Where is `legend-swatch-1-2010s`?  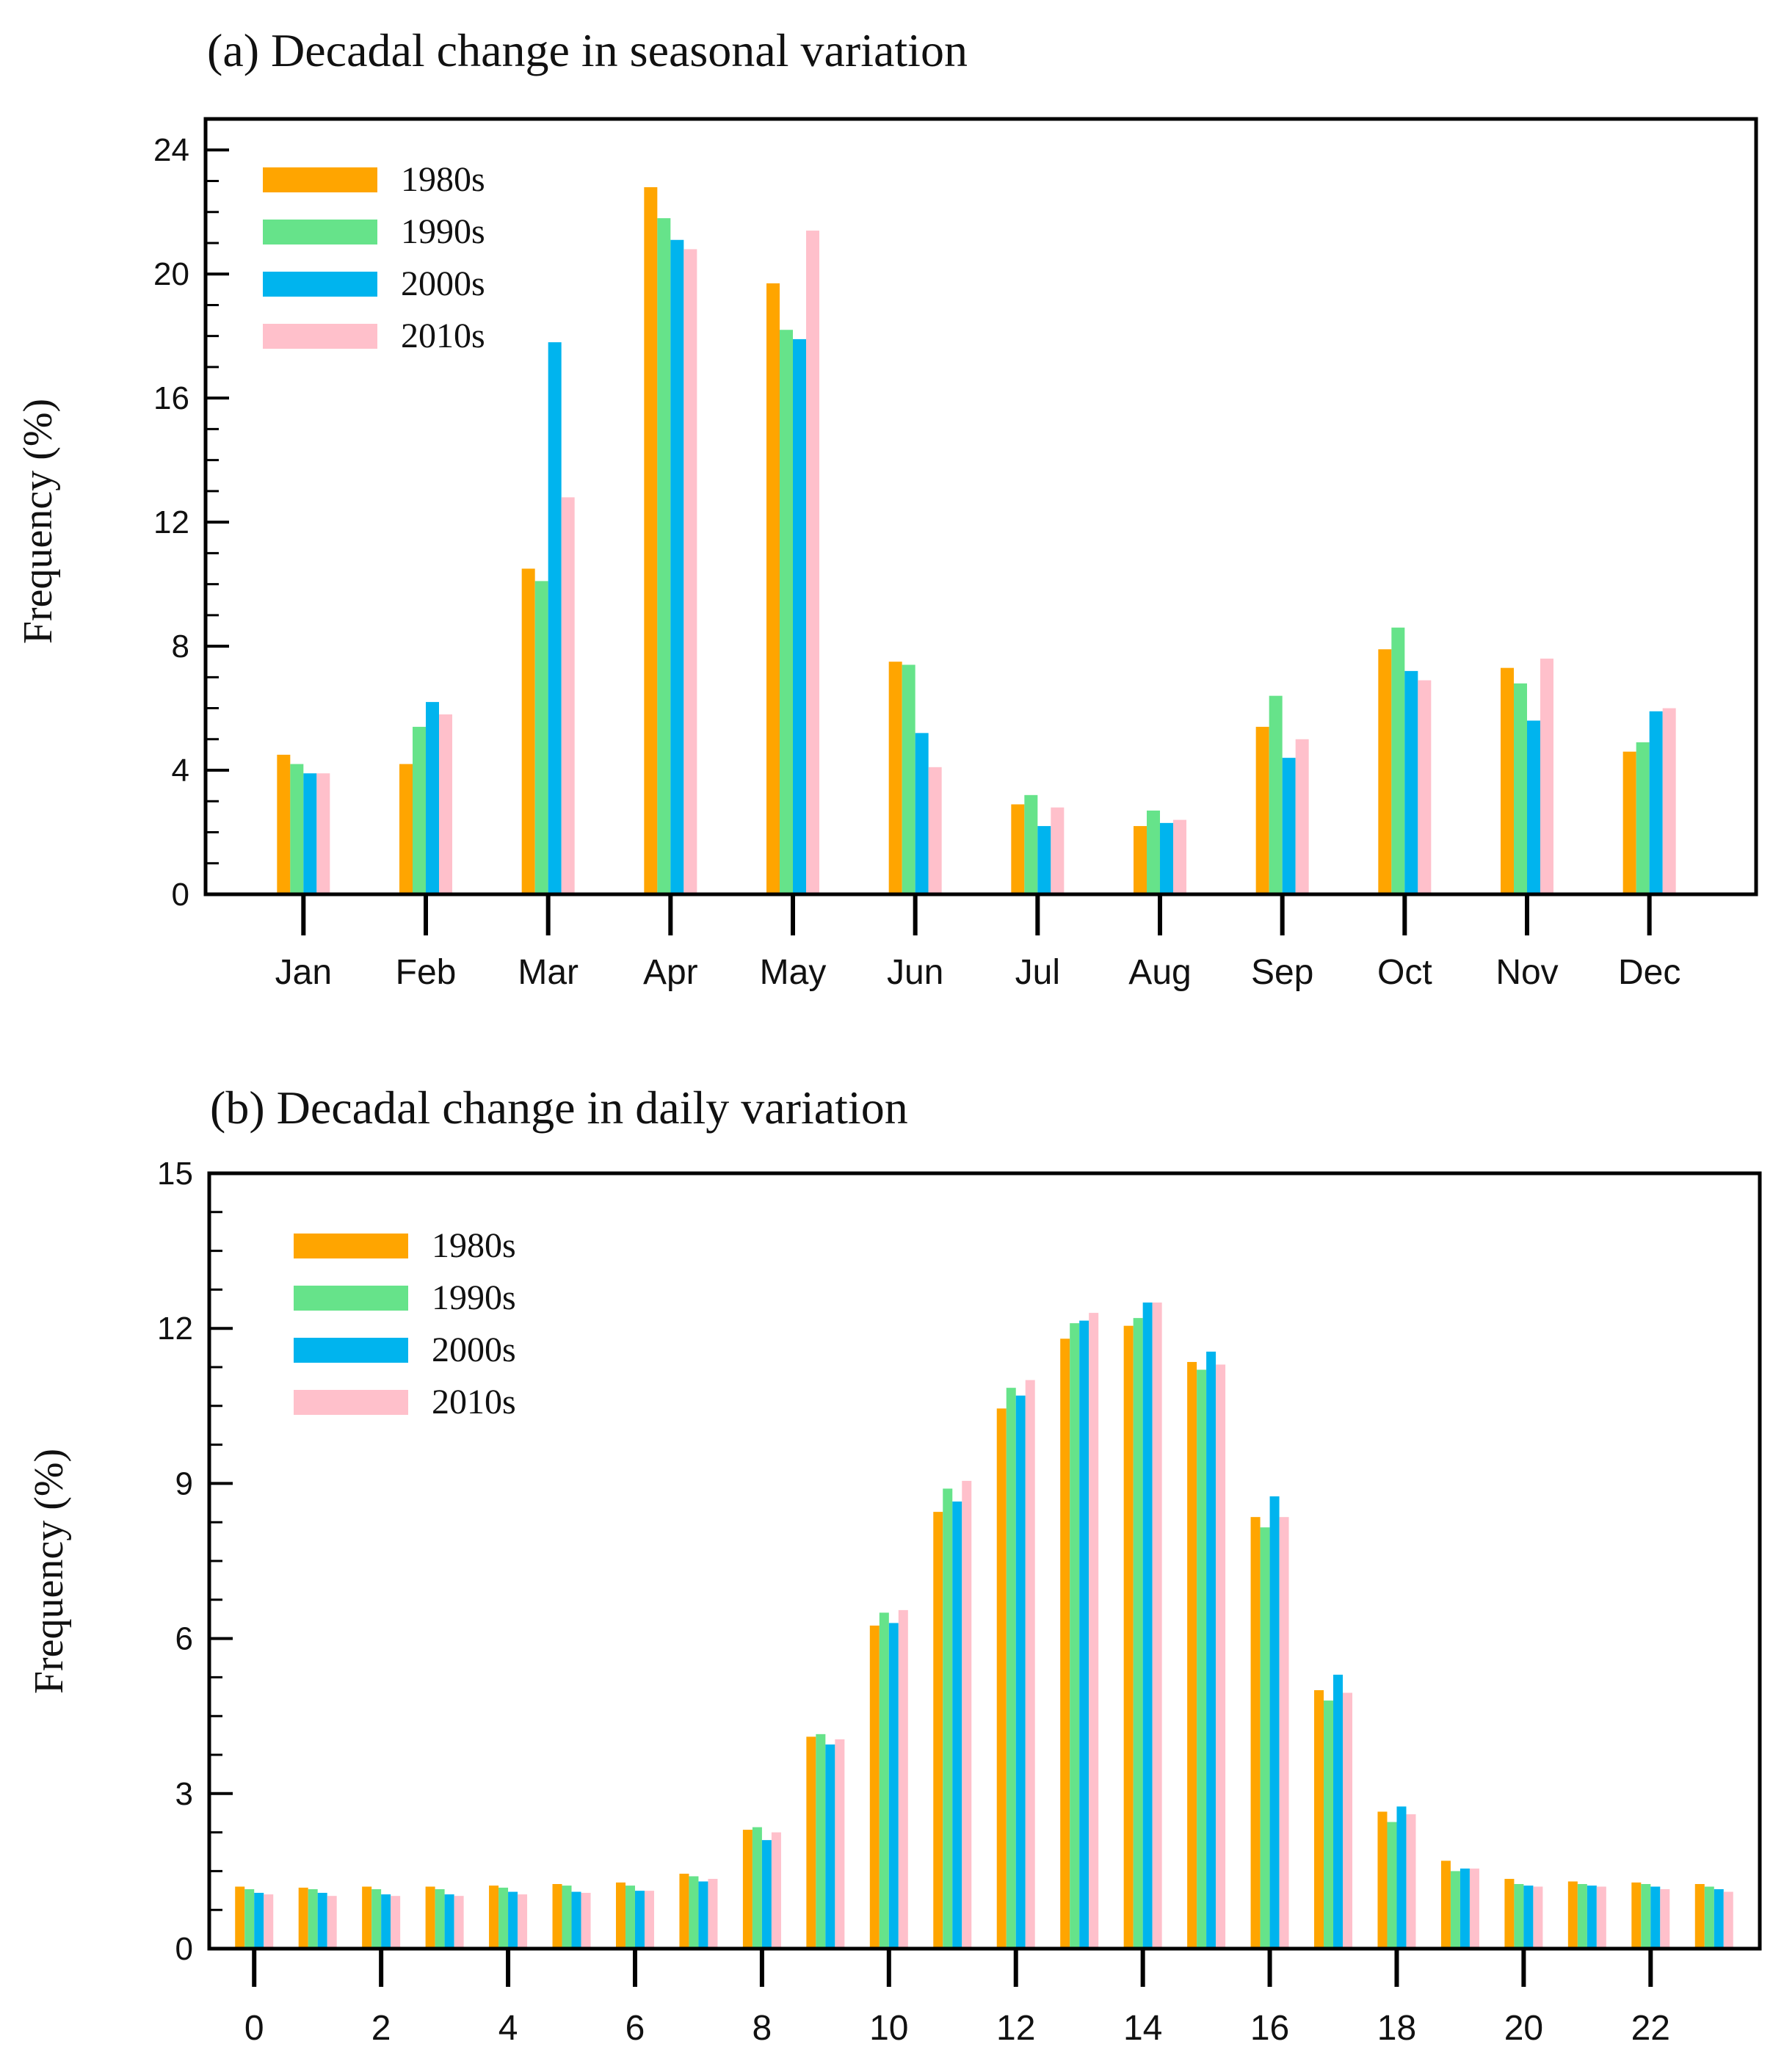
legend-swatch-1-2010s is located at coordinates (351, 1402).